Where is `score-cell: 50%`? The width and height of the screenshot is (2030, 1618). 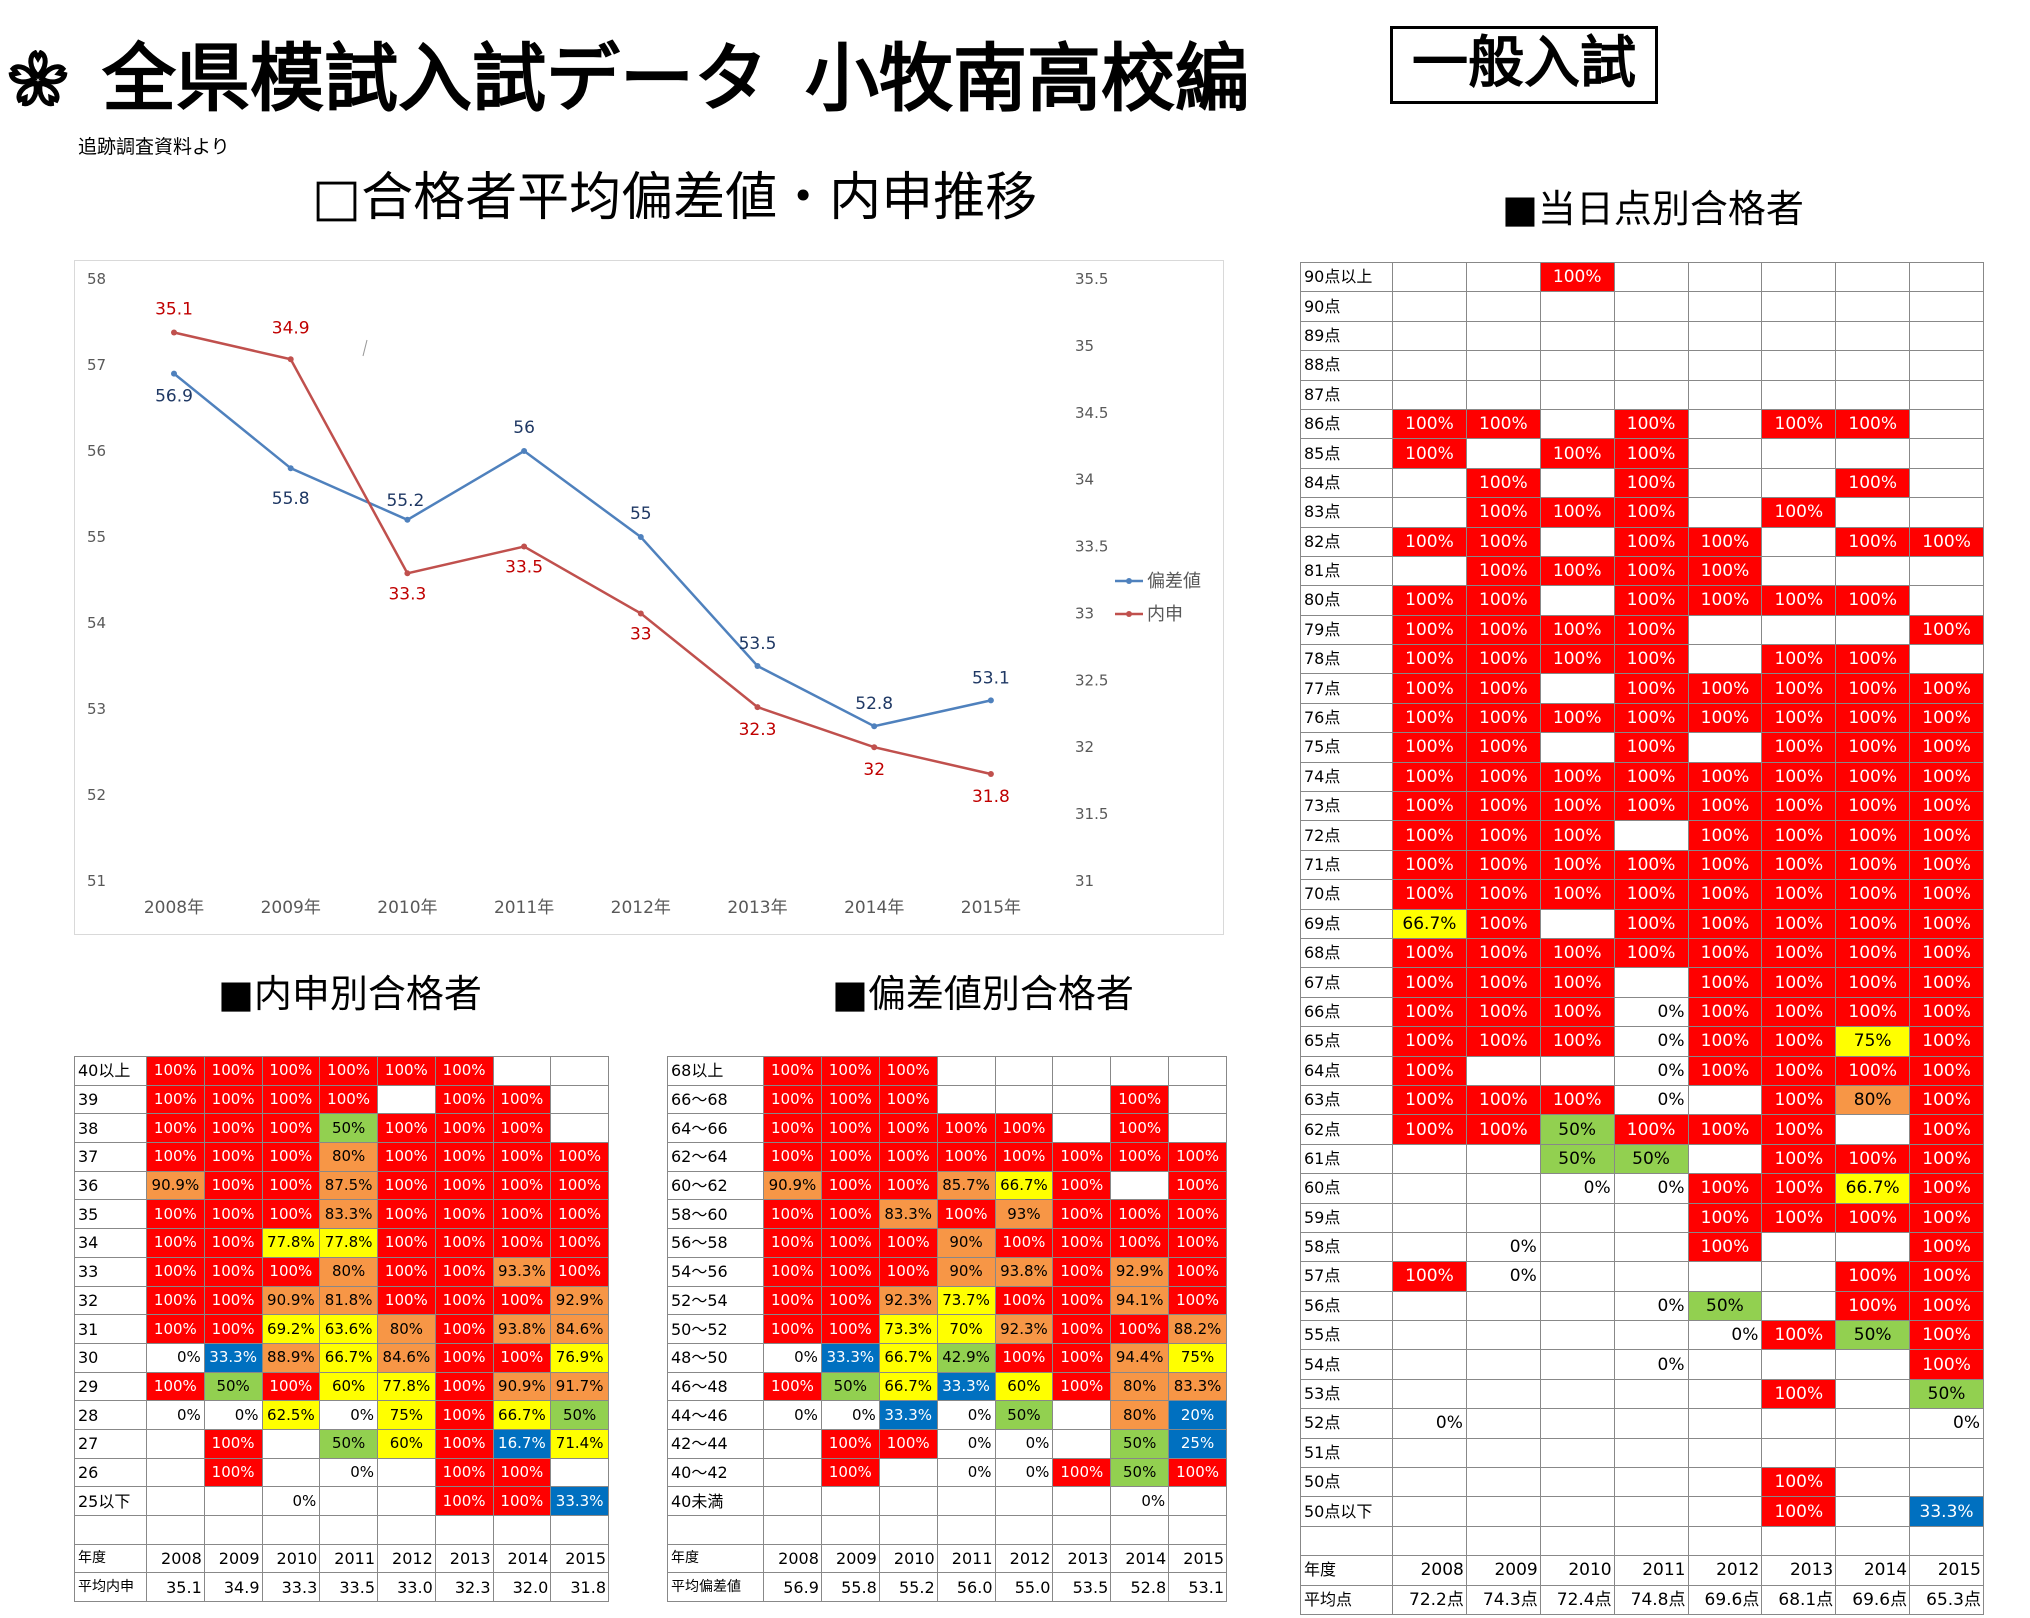
score-cell: 50% is located at coordinates (1577, 1129).